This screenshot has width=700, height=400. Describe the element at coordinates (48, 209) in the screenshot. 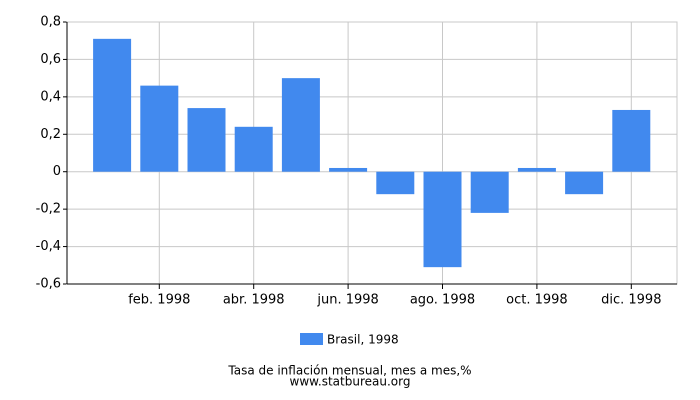

I see `y-tick-label: -0,2` at that location.